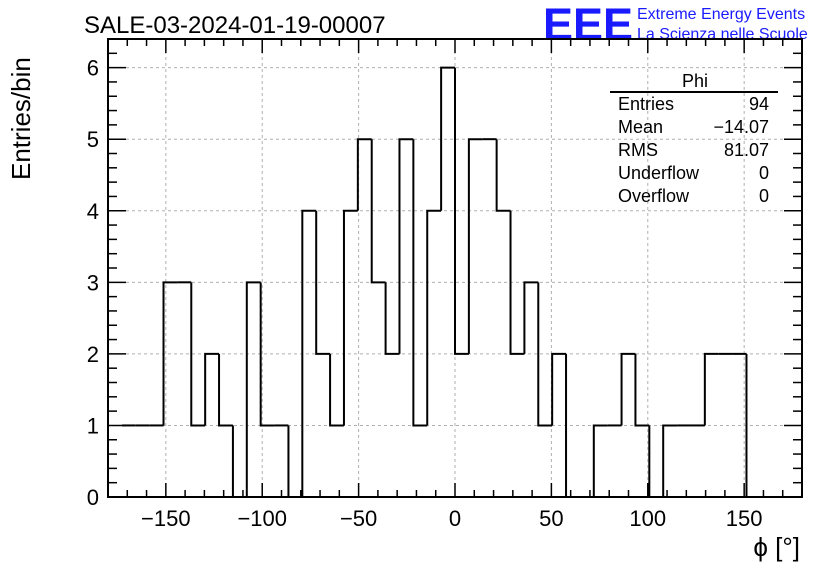 Image resolution: width=836 pixels, height=572 pixels. Describe the element at coordinates (551, 518) in the screenshot. I see `x-tick-label: 50` at that location.